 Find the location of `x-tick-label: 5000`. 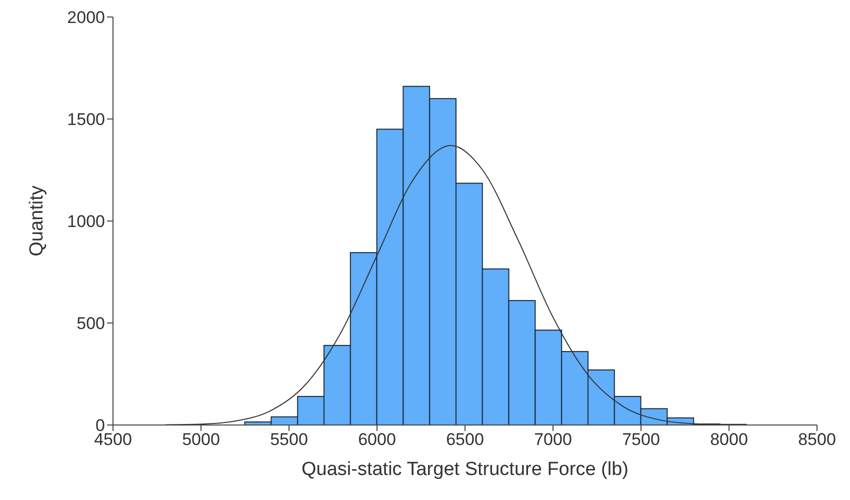

x-tick-label: 5000 is located at coordinates (201, 440).